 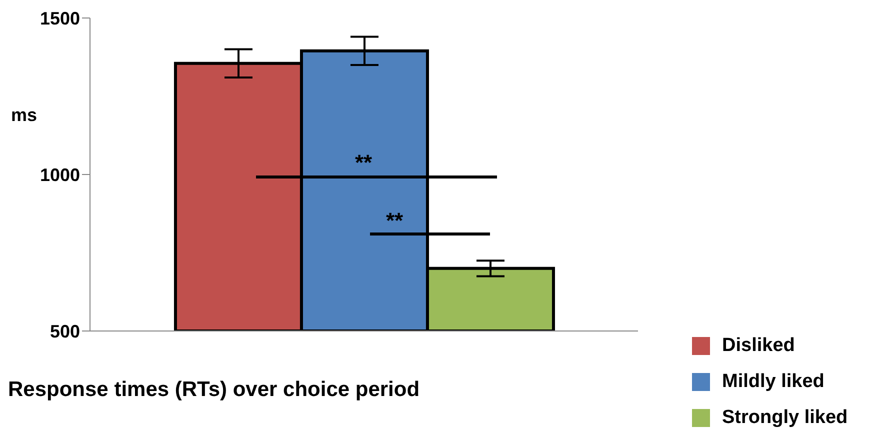 What do you see at coordinates (214, 390) in the screenshot?
I see `text: Response times (RTs) over choice period` at bounding box center [214, 390].